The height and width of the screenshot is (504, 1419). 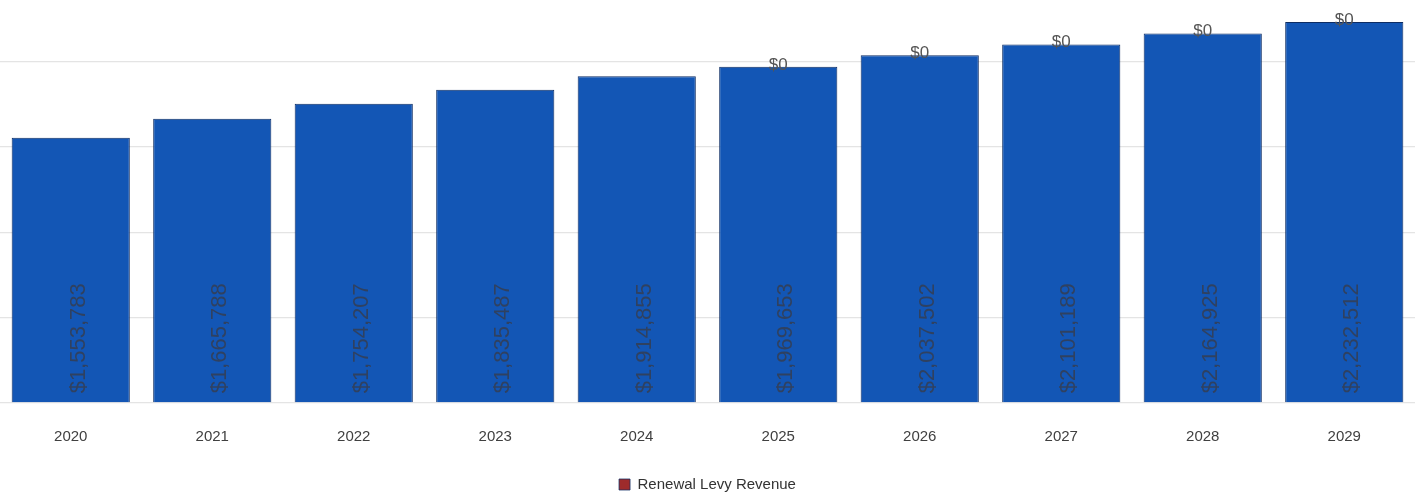 I want to click on x-tick-label: 2027, so click(x=1061, y=436).